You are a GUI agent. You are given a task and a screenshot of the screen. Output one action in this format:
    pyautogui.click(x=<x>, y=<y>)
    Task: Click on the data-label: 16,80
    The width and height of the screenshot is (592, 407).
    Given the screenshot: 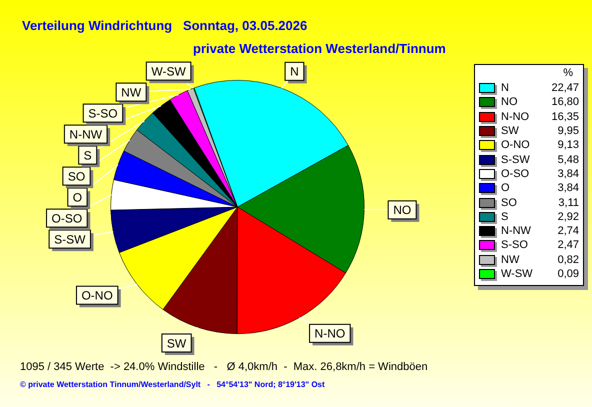 What is the action you would take?
    pyautogui.click(x=565, y=102)
    